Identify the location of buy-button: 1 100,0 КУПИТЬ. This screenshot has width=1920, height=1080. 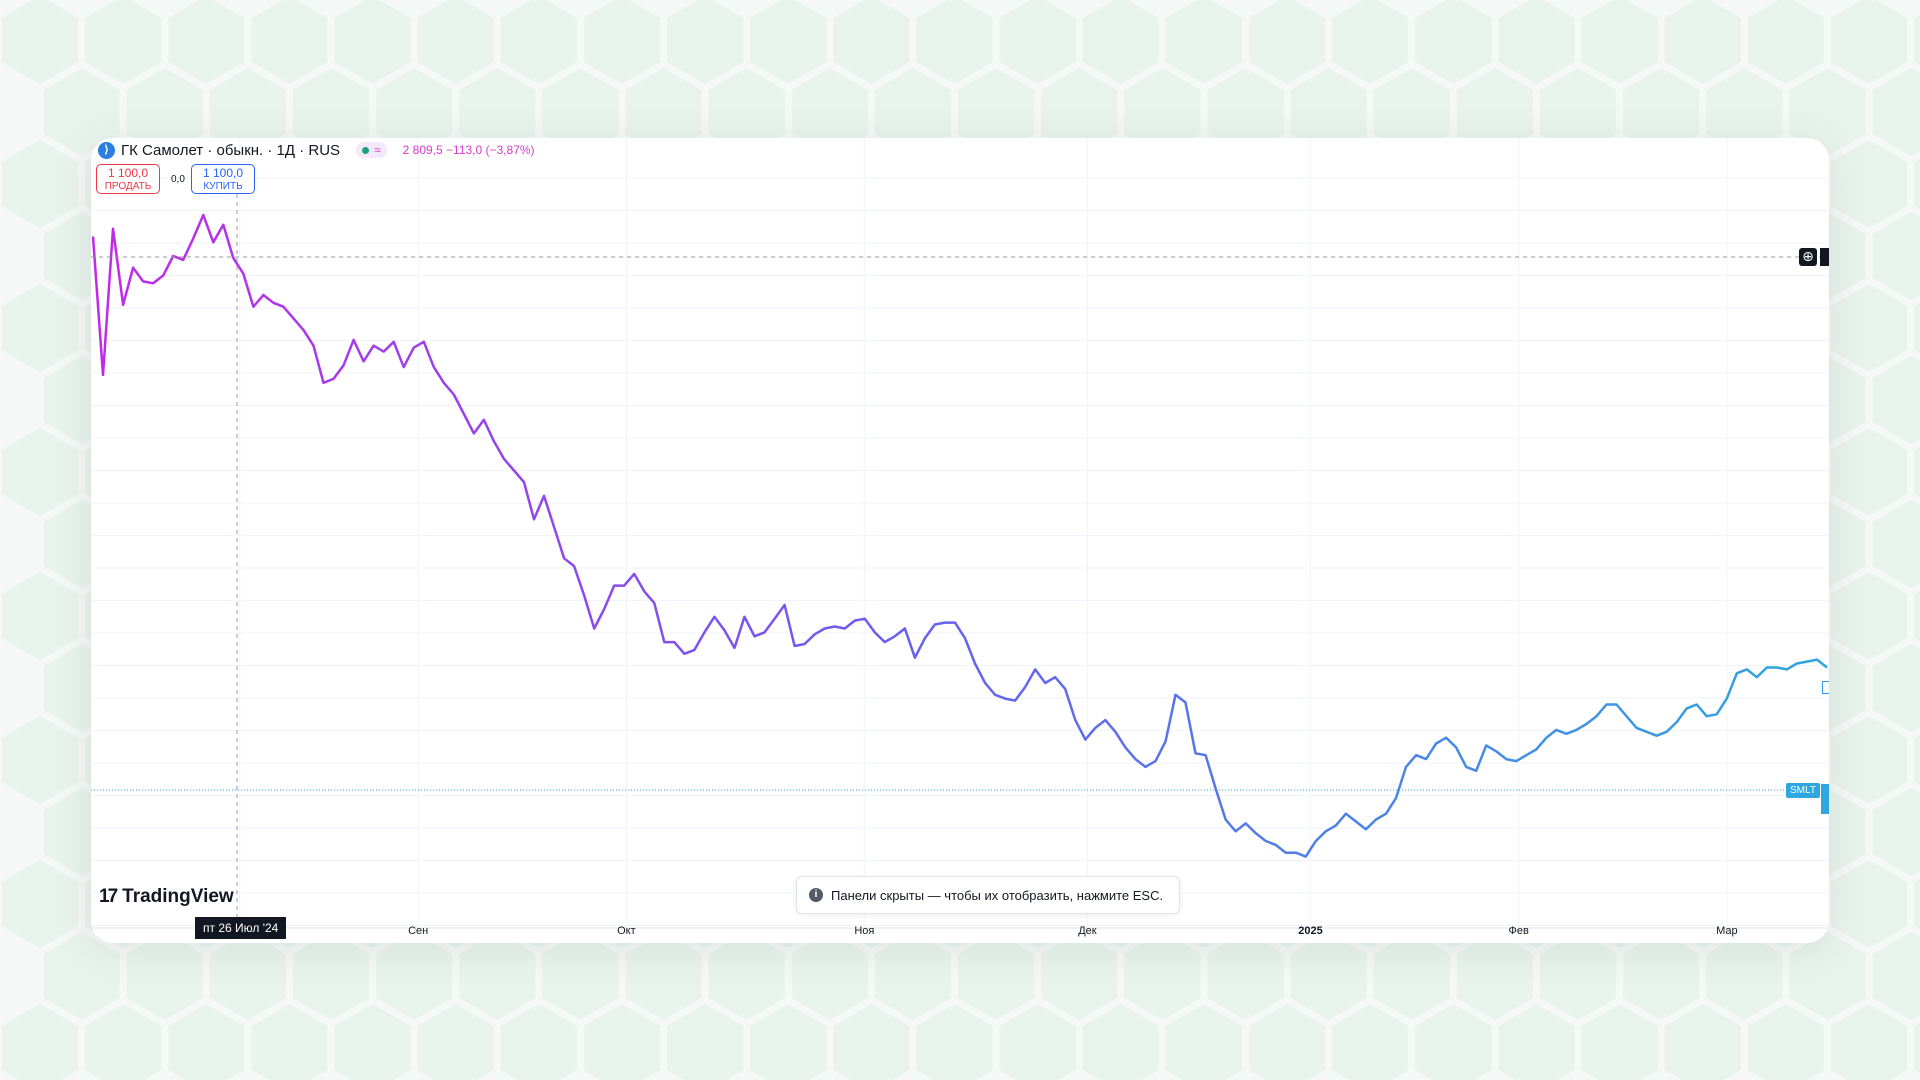
(223, 179).